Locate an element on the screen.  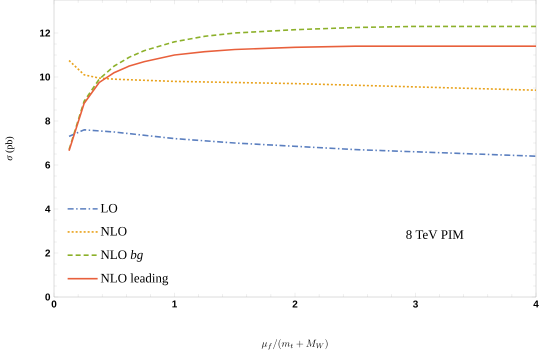
y-axis-title: σ (pb) is located at coordinates (9, 148).